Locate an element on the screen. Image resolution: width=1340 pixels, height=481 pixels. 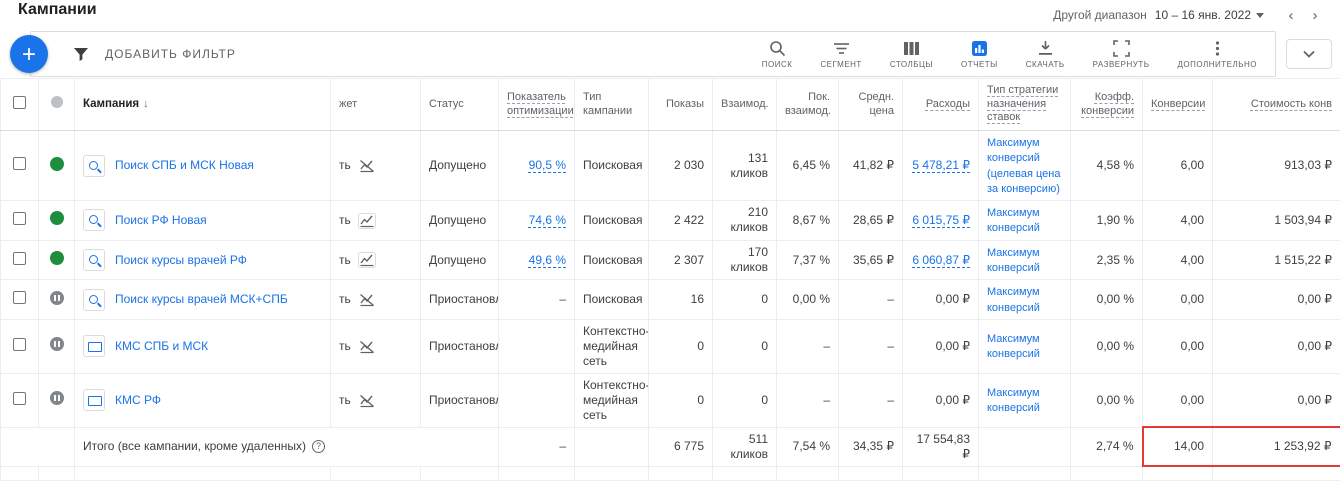
page-title: Кампании is located at coordinates (57, 10).